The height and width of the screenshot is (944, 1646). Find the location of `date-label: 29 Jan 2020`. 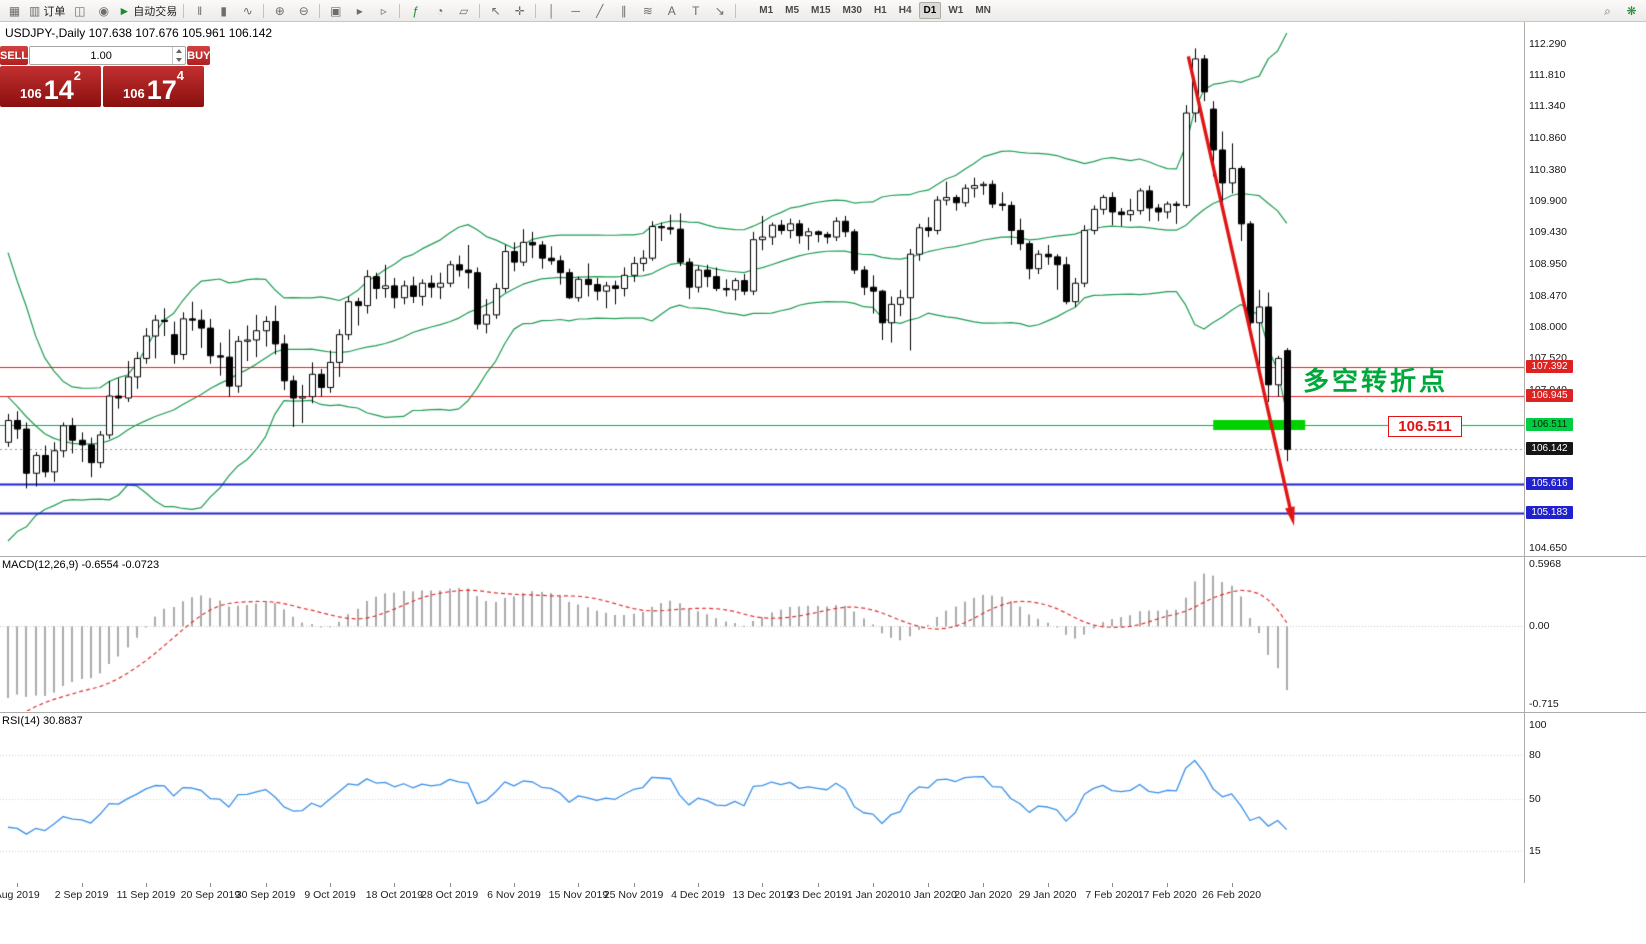

date-label: 29 Jan 2020 is located at coordinates (1047, 895).